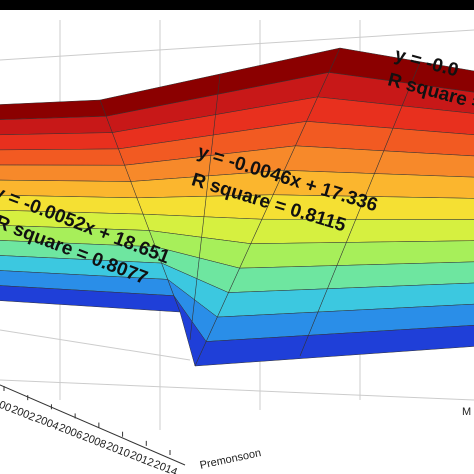  I want to click on category-label: M, so click(466, 412).